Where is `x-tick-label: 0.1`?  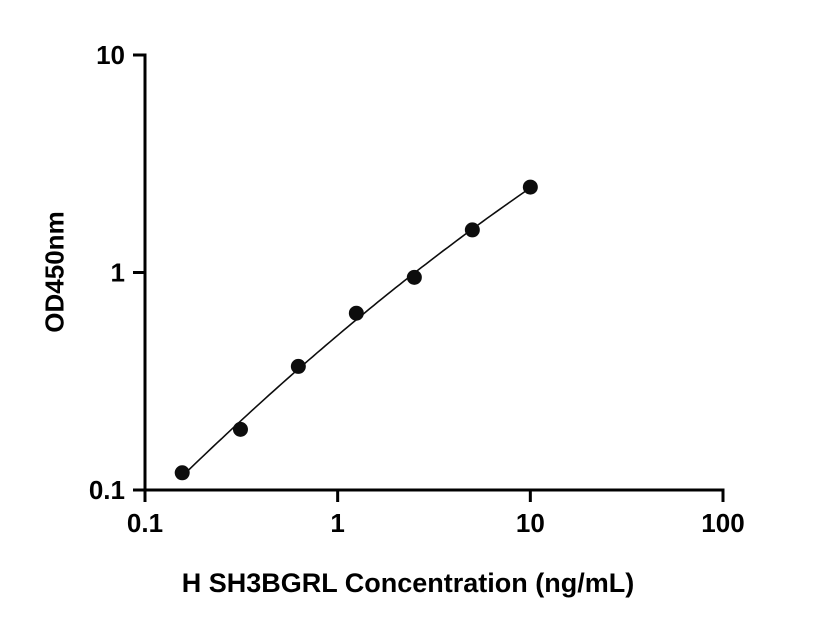
x-tick-label: 0.1 is located at coordinates (145, 523).